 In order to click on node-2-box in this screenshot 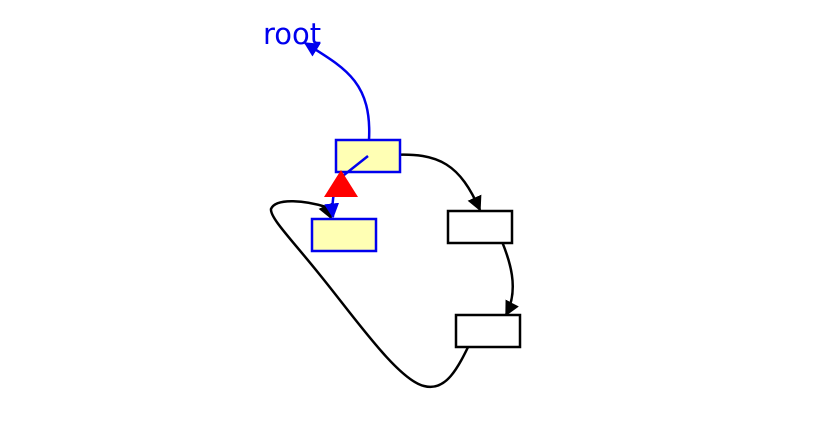, I will do `click(344, 235)`.